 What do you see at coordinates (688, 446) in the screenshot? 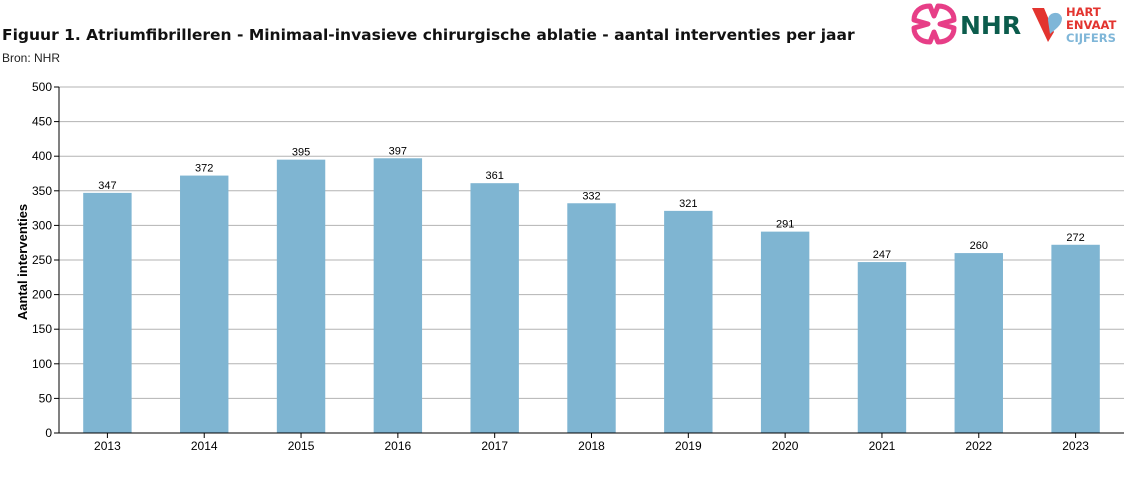
I see `x-tick-label-2019: 2019` at bounding box center [688, 446].